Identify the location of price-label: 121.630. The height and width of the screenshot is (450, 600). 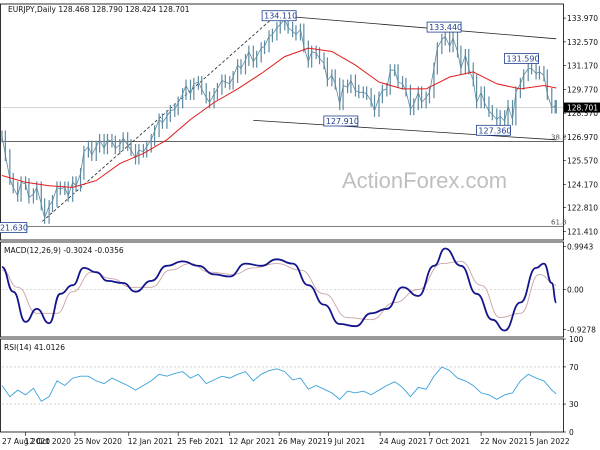
(14, 228).